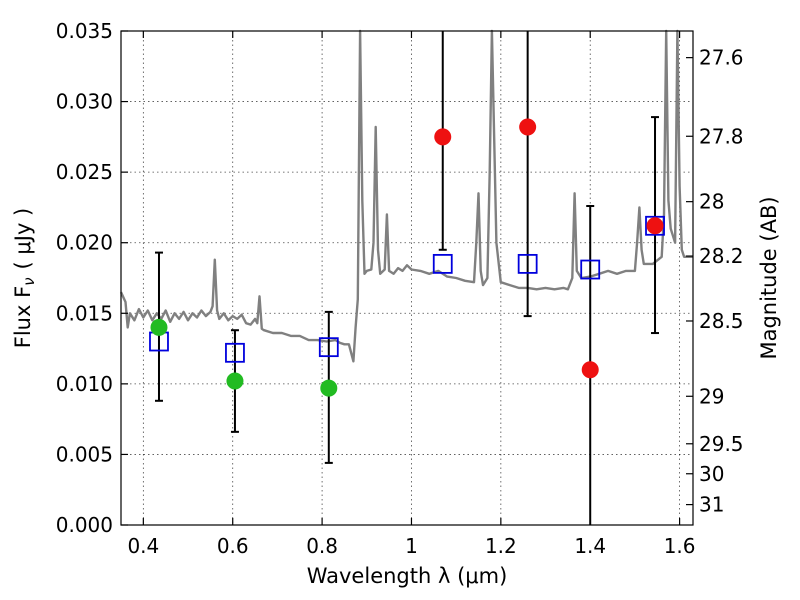 Image resolution: width=800 pixels, height=600 pixels. What do you see at coordinates (23, 239) in the screenshot?
I see `y-axis-label-unit: ( μJy )` at bounding box center [23, 239].